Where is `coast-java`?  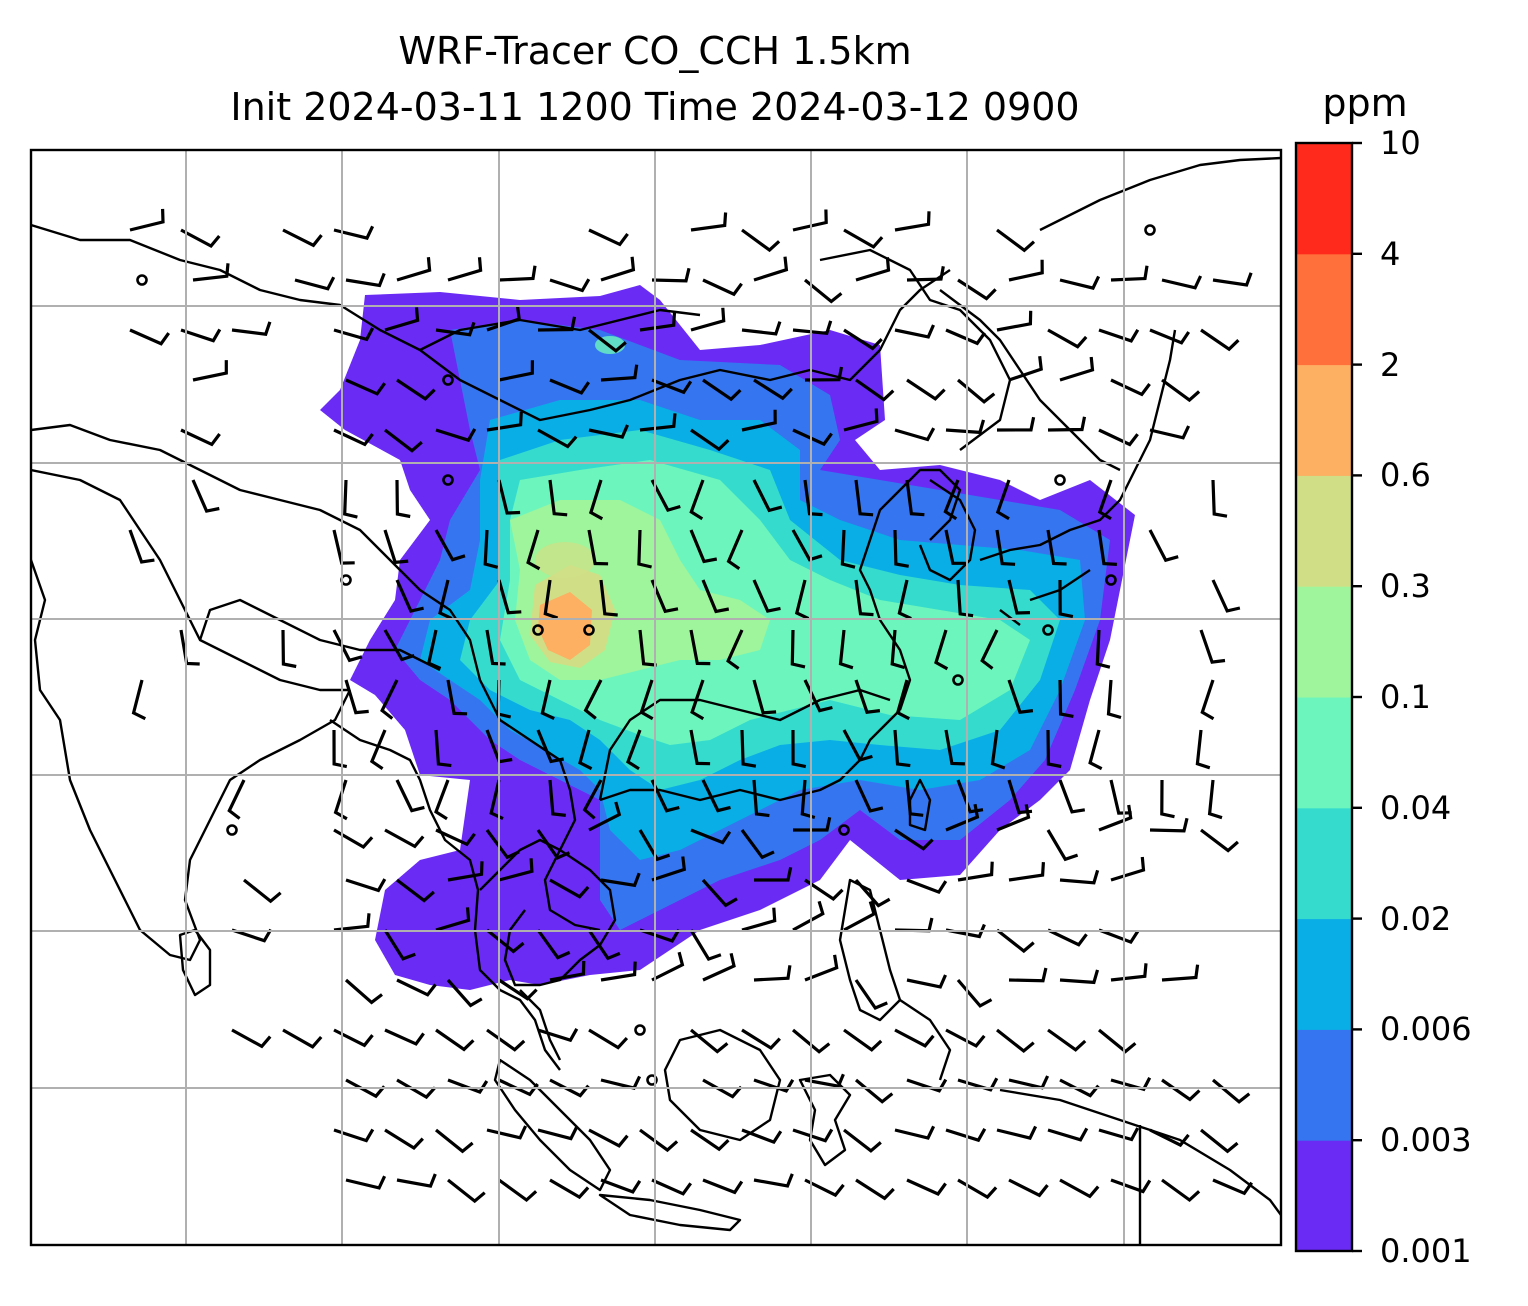
coast-java is located at coordinates (670, 1212).